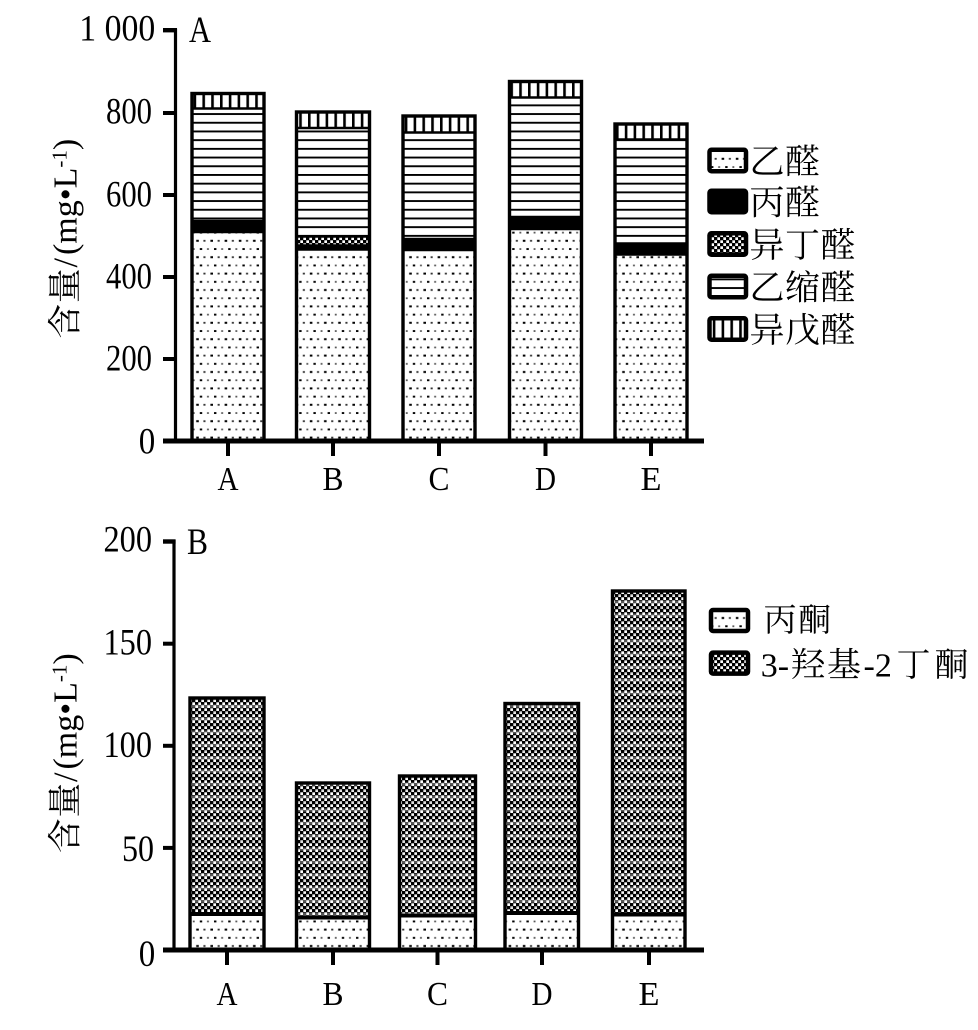 This screenshot has width=978, height=1030. What do you see at coordinates (129, 193) in the screenshot?
I see `svg-text: 600` at bounding box center [129, 193].